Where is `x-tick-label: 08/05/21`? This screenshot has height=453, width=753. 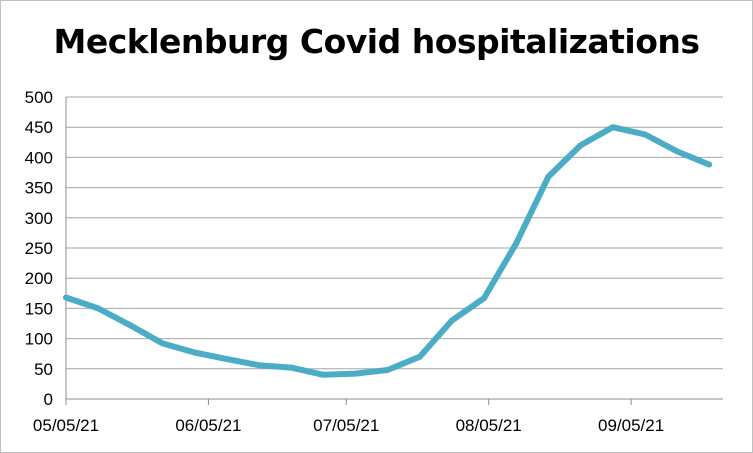
x-tick-label: 08/05/21 is located at coordinates (489, 425).